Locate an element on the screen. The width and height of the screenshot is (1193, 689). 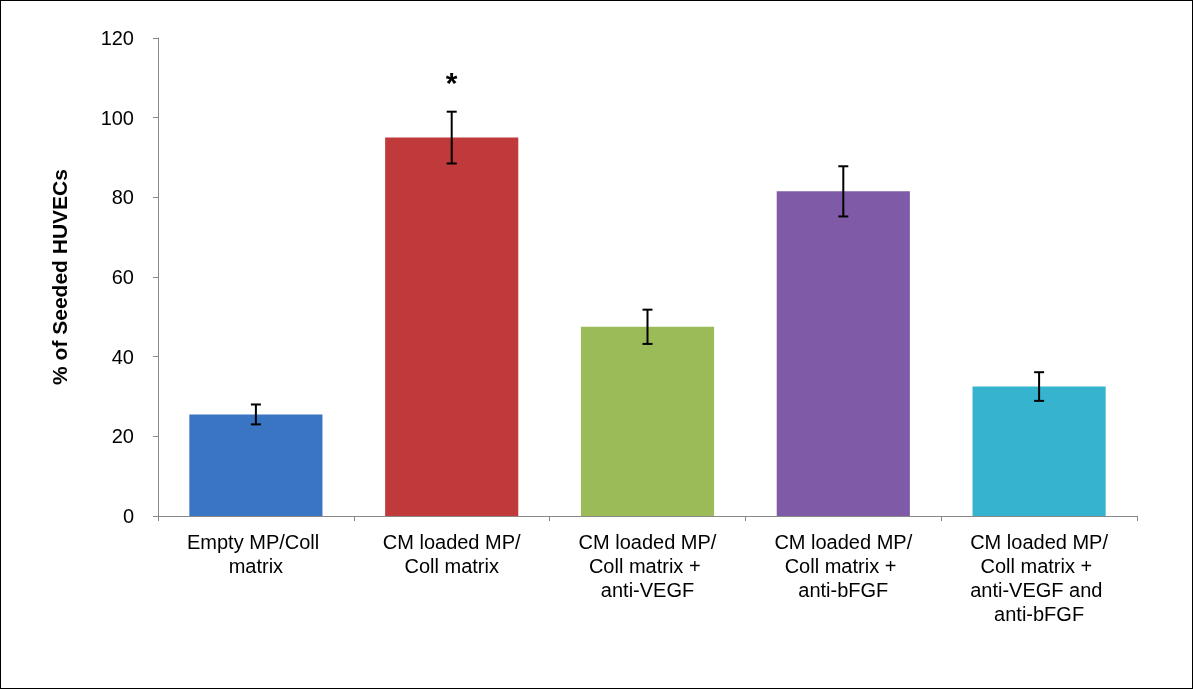
y-tick-label: 40 is located at coordinates (122, 356).